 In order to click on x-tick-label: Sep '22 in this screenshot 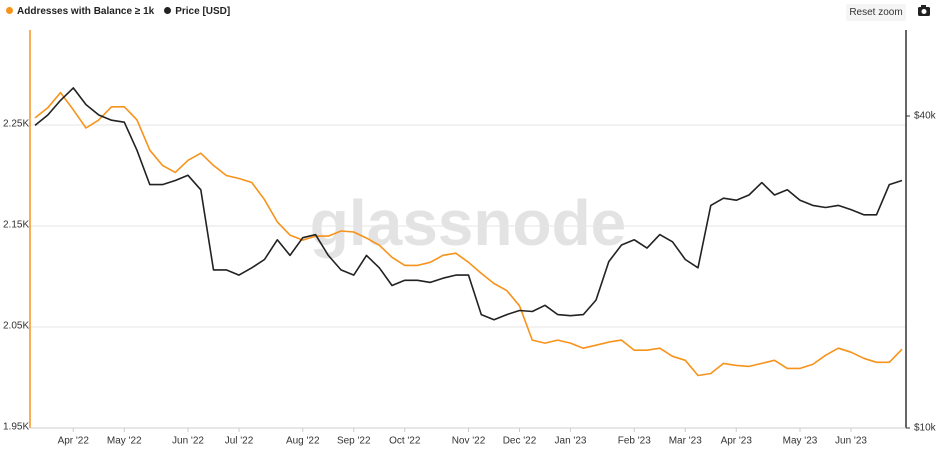, I will do `click(354, 441)`.